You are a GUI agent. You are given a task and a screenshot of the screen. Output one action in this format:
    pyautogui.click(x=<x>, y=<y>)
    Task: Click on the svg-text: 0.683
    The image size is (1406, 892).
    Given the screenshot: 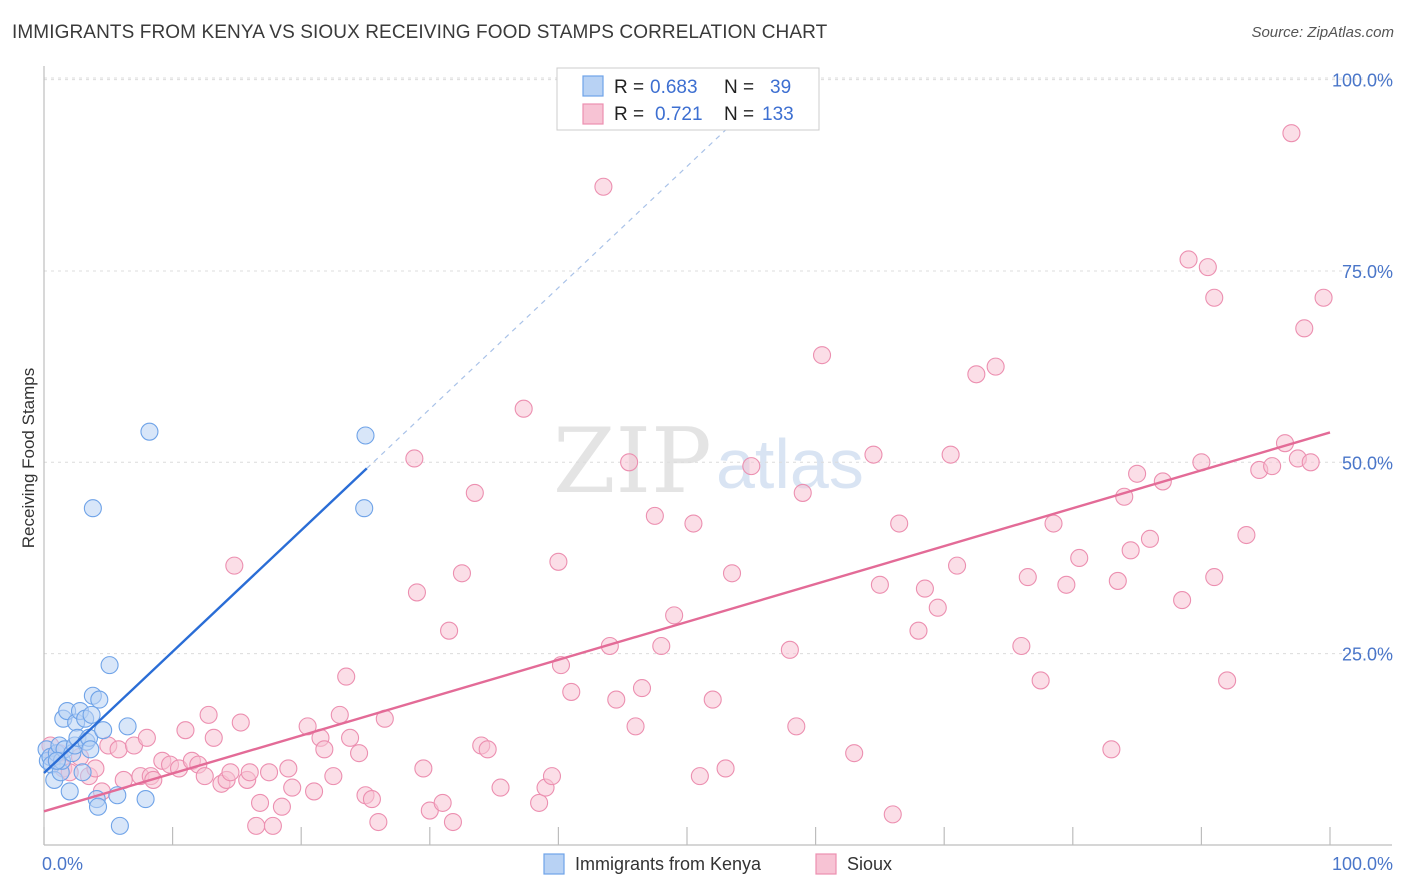 What is the action you would take?
    pyautogui.click(x=674, y=87)
    